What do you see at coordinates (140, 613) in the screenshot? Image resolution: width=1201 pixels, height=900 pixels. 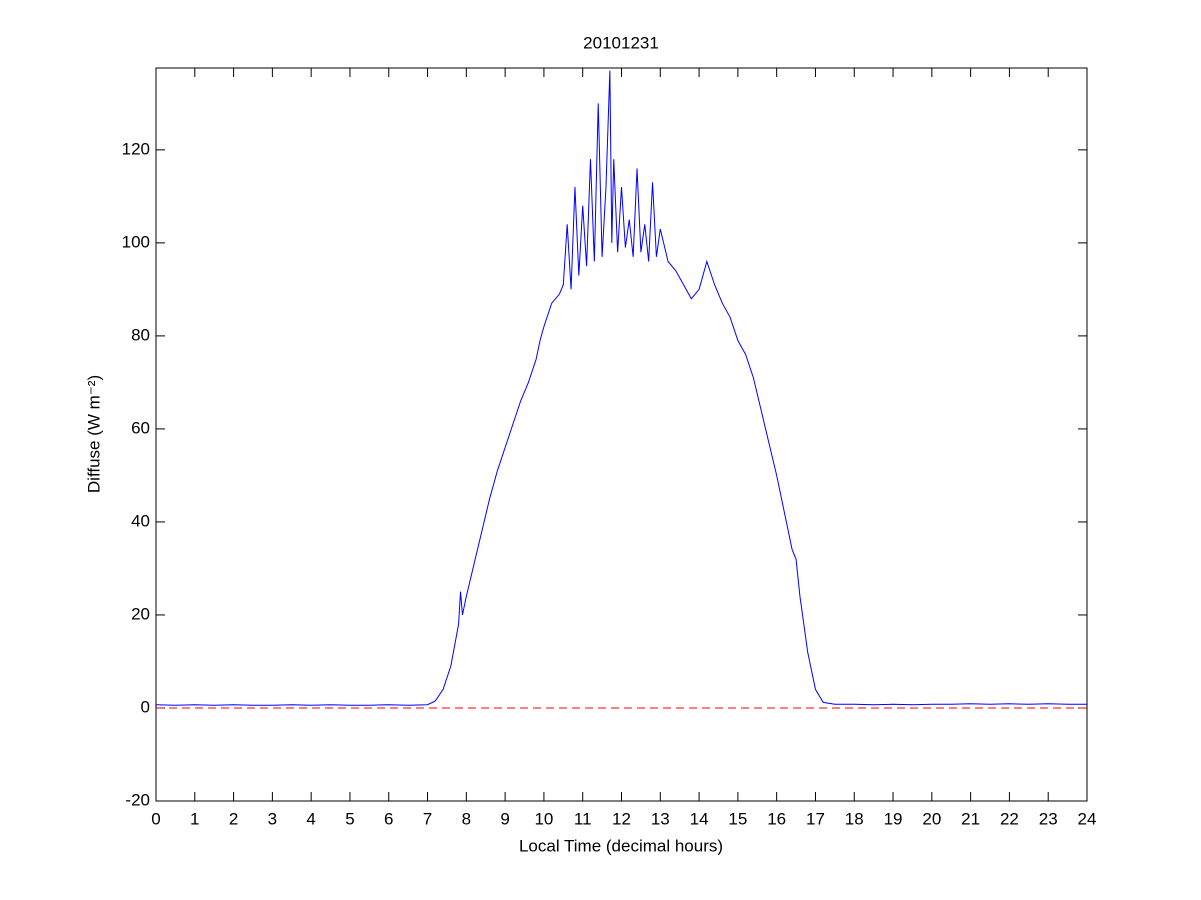 I see `y-tick-label: 20` at bounding box center [140, 613].